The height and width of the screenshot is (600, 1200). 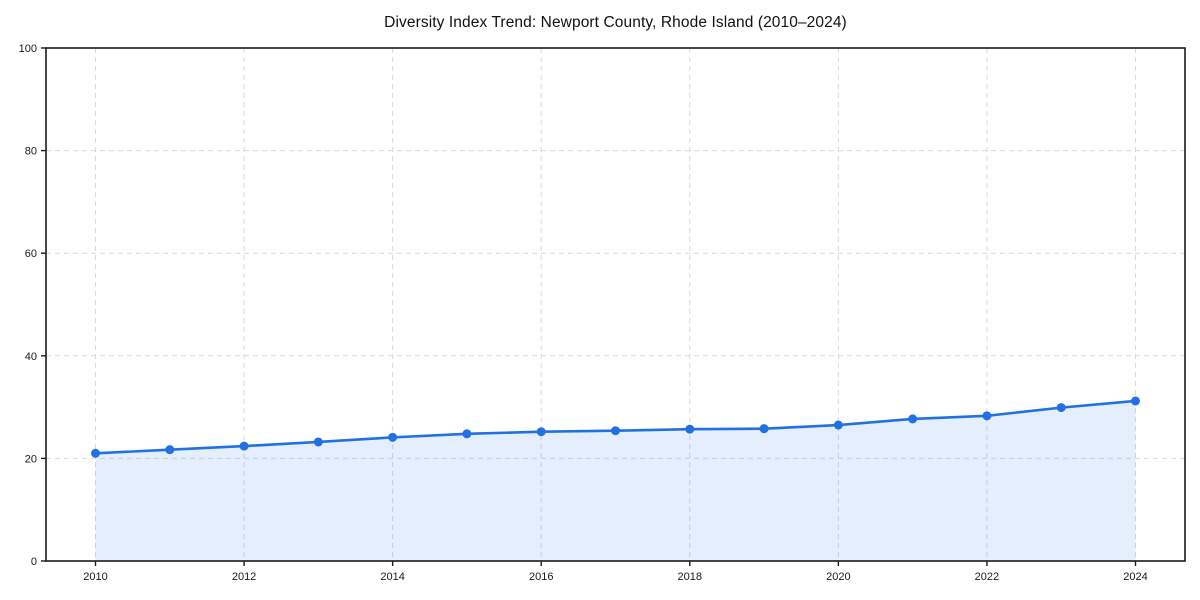 I want to click on y-tick-label: 100, so click(x=28, y=49).